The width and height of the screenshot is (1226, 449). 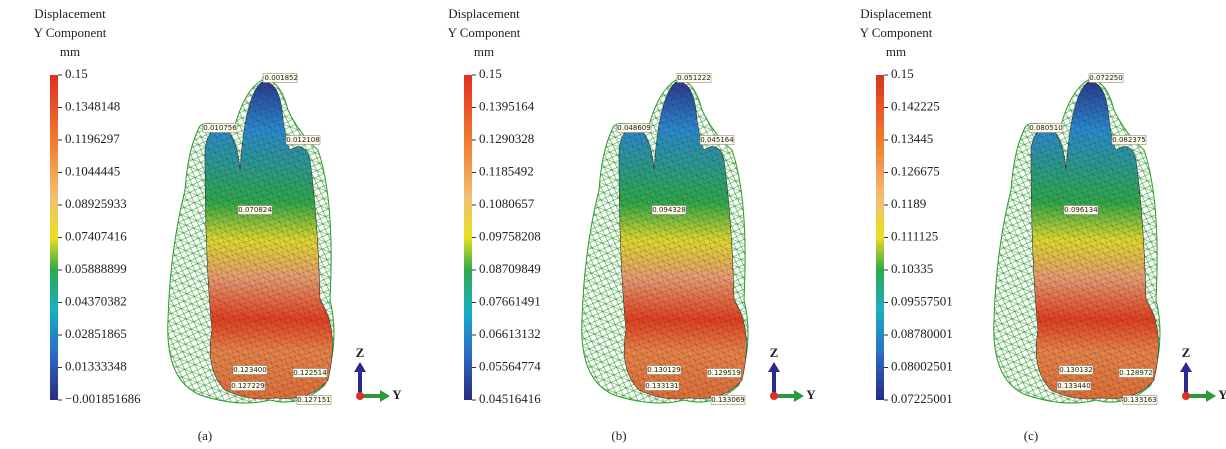 I want to click on caption: (b), so click(x=618, y=435).